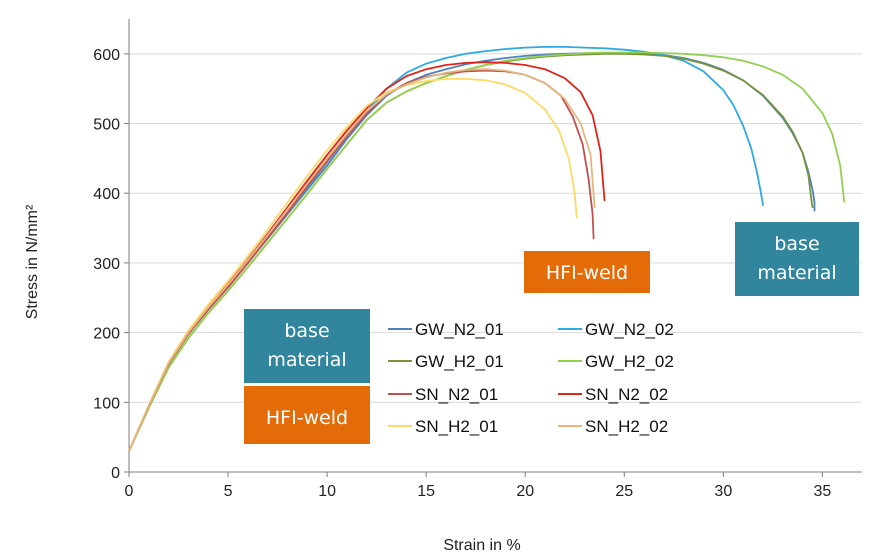  What do you see at coordinates (106, 125) in the screenshot?
I see `y-tick-label: 500` at bounding box center [106, 125].